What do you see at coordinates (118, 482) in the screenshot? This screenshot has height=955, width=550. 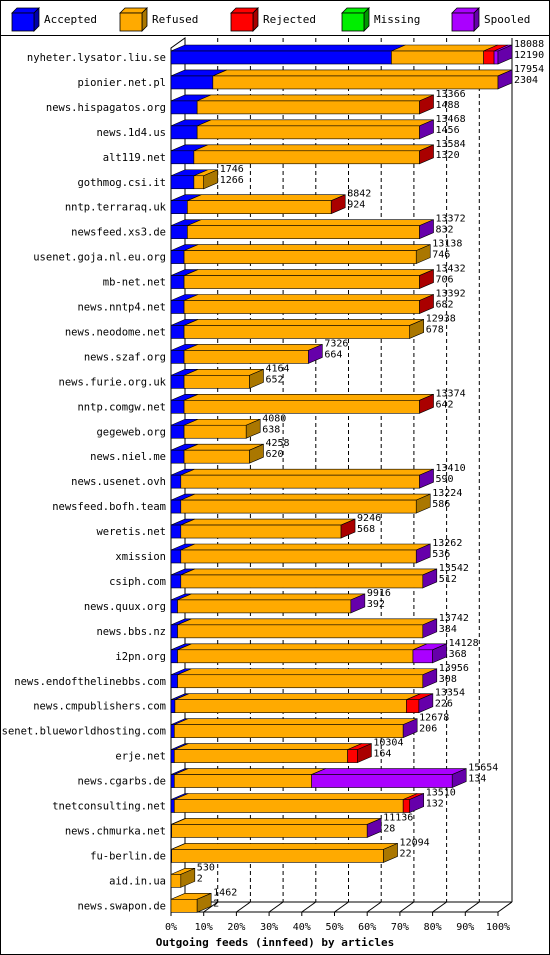 I see `category-label: news.usenet.ovh` at bounding box center [118, 482].